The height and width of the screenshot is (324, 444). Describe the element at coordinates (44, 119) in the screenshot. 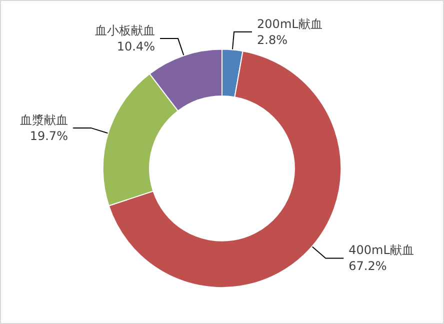

I see `slice-label: 血漿献血` at that location.